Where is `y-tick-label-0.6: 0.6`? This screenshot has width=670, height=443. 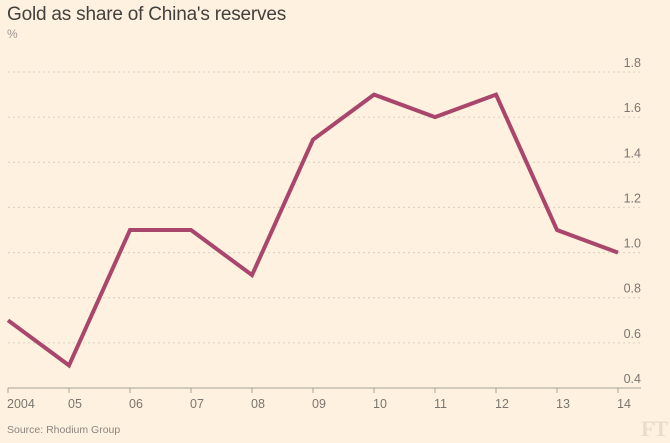 y-tick-label-0.6: 0.6 is located at coordinates (632, 334).